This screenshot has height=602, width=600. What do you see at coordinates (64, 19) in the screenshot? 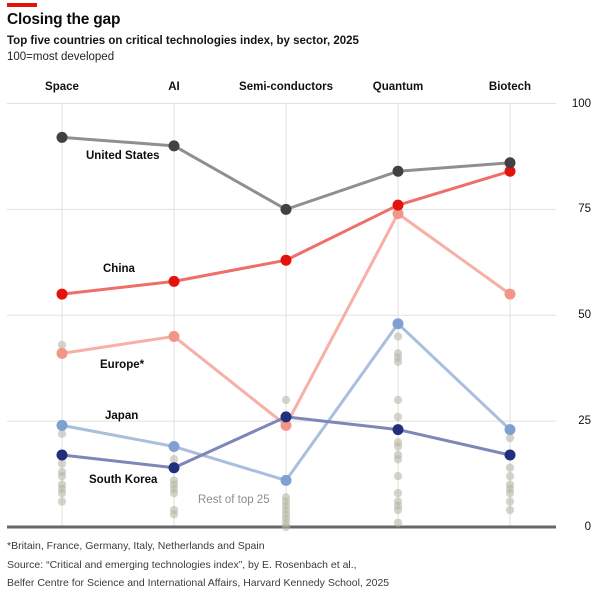
I see `chart-title: Closing the gap` at bounding box center [64, 19].